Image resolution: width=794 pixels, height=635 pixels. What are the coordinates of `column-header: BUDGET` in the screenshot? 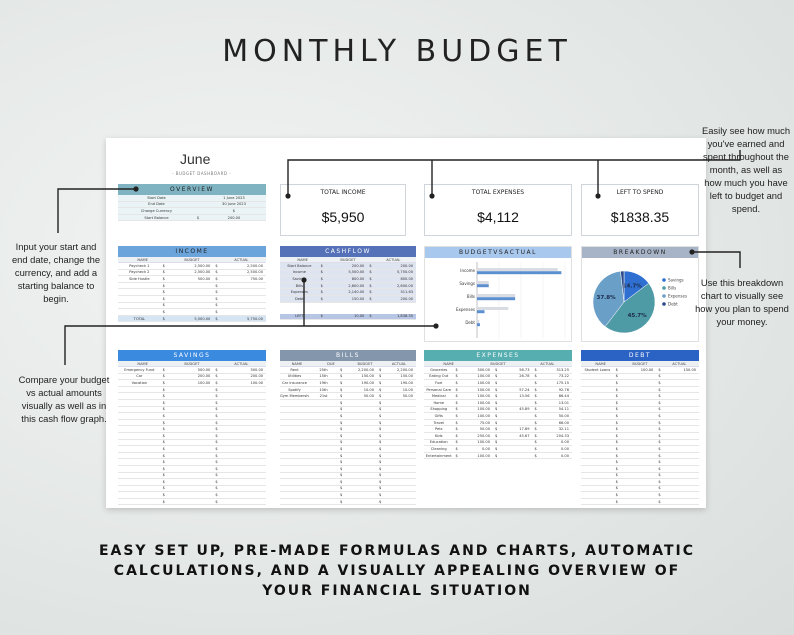 It's located at (365, 363).